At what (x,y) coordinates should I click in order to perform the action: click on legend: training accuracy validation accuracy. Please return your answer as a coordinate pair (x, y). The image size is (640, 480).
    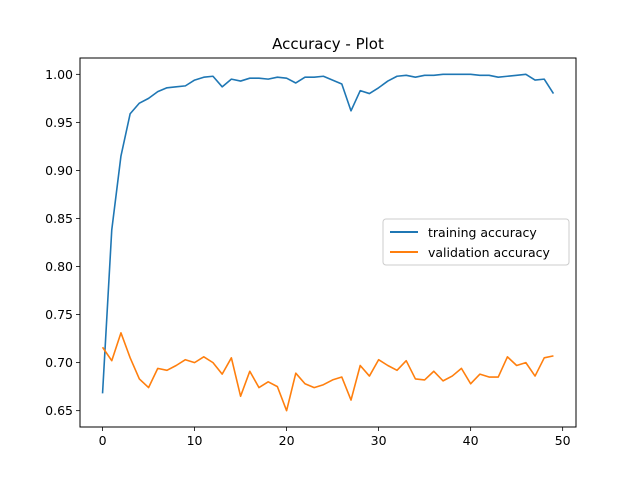
    Looking at the image, I should click on (476, 242).